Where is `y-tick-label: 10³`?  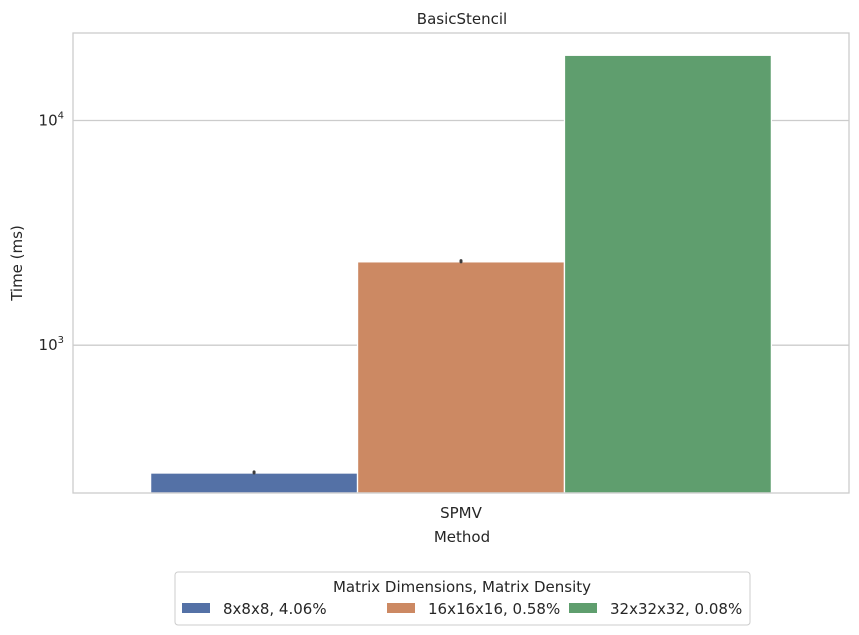 y-tick-label: 10³ is located at coordinates (51, 344).